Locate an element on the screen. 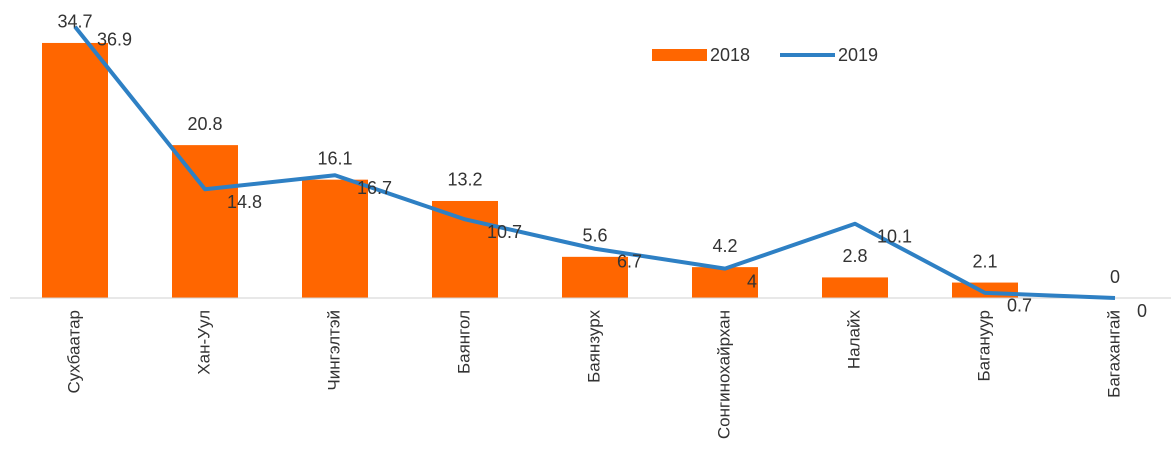  data-label: 10.7 is located at coordinates (504, 232).